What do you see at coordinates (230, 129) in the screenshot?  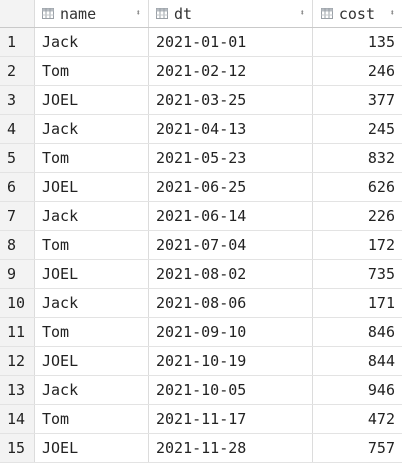 I see `cell-dt: 2021-04-13` at bounding box center [230, 129].